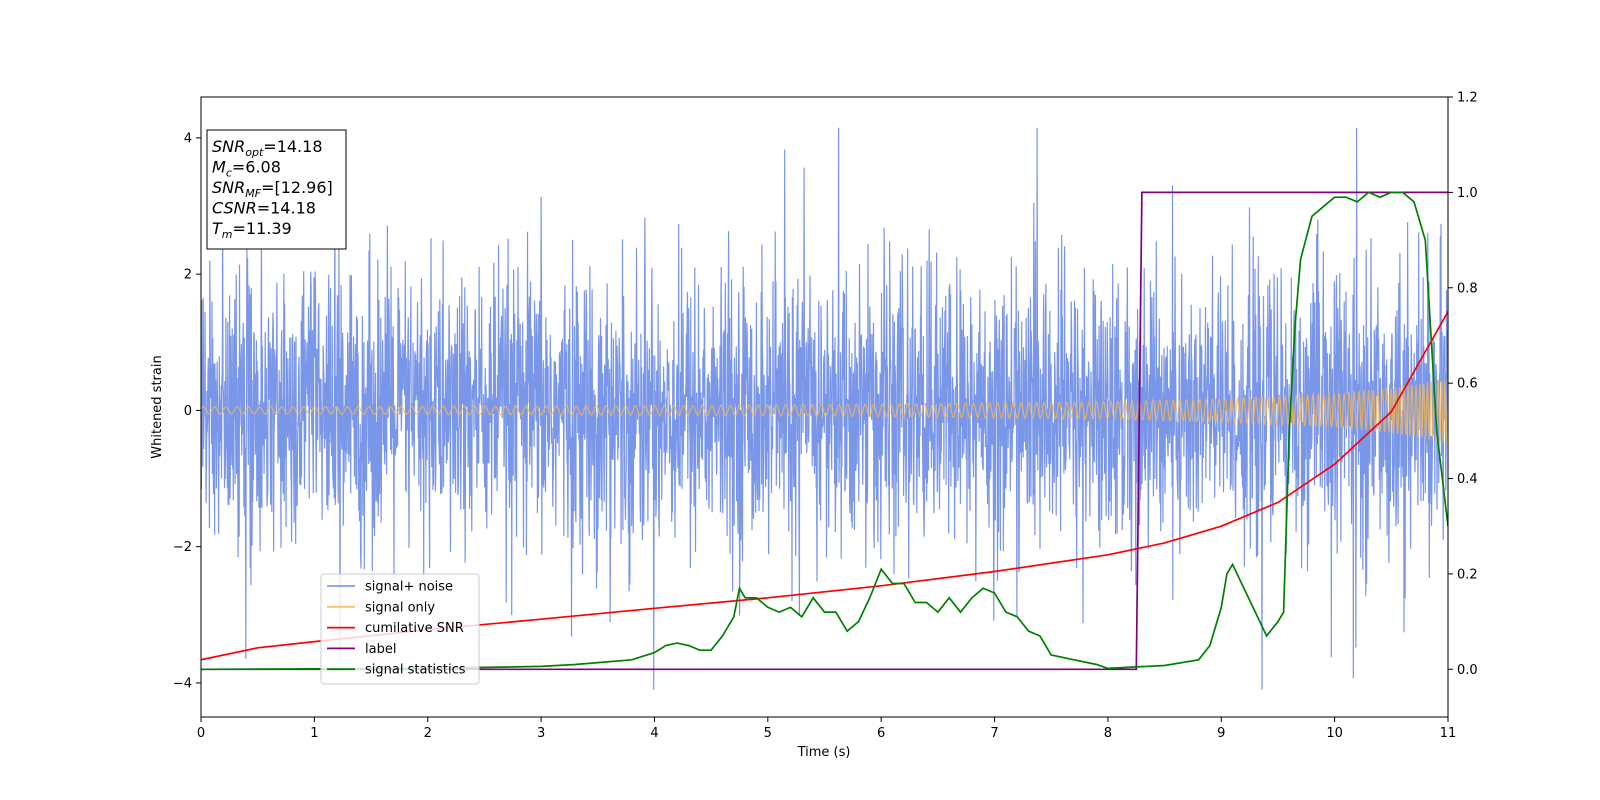 The height and width of the screenshot is (800, 1600). Describe the element at coordinates (246, 169) in the screenshot. I see `annotation-line: Mc=6.08` at that location.